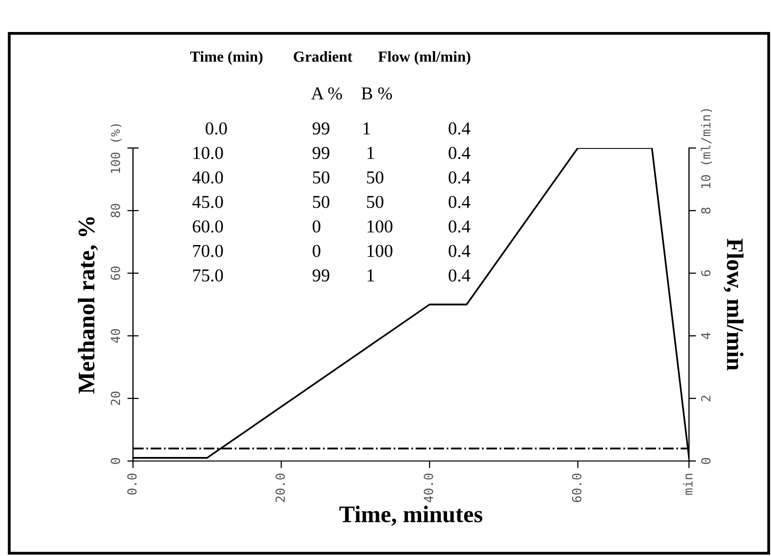 This screenshot has width=771, height=556. What do you see at coordinates (706, 211) in the screenshot?
I see `y2-tick-label: 8` at bounding box center [706, 211].